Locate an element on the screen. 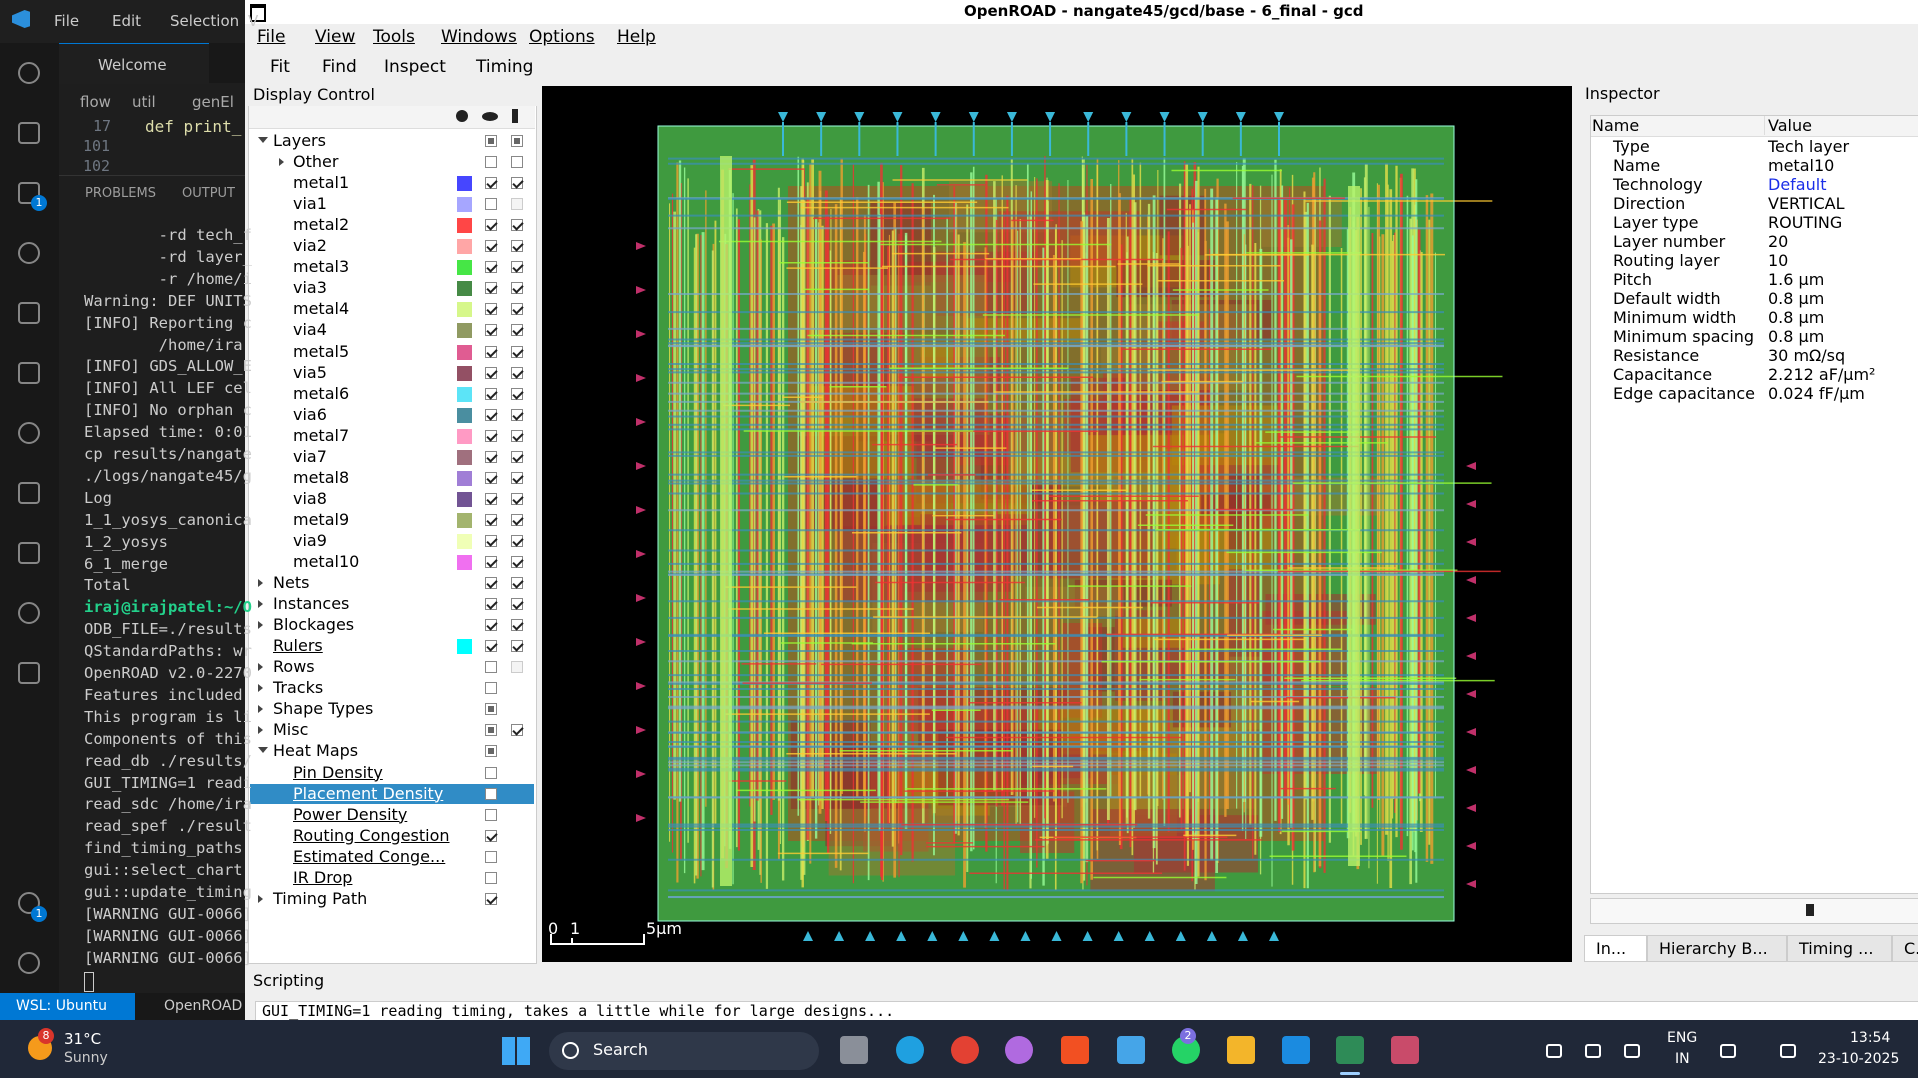 The width and height of the screenshot is (1918, 1078). row-label: Placement Density is located at coordinates (368, 793).